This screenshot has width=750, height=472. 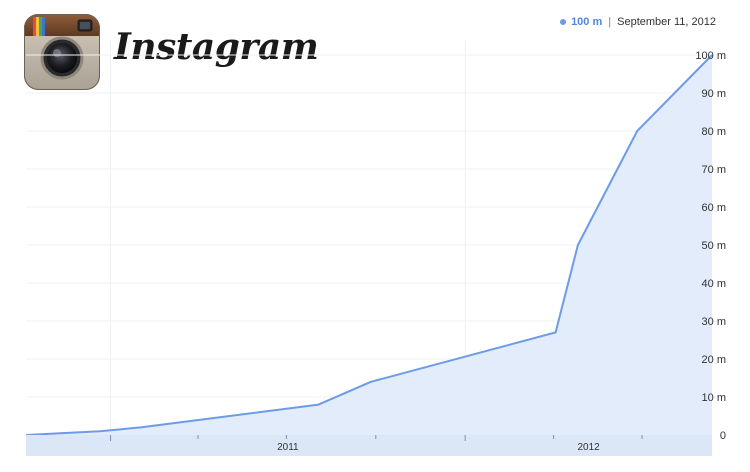 What do you see at coordinates (288, 447) in the screenshot?
I see `x-tick-label: 2011` at bounding box center [288, 447].